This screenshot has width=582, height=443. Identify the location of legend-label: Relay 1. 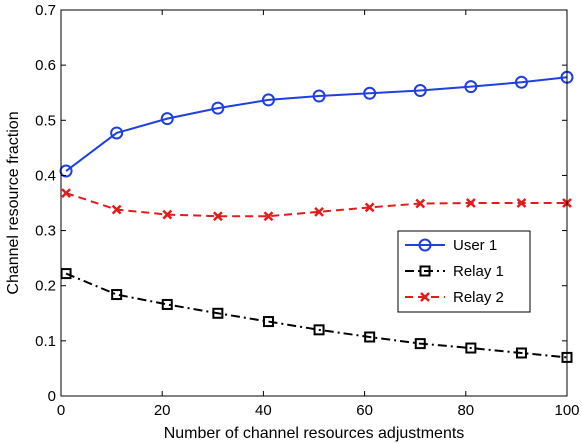
(478, 271).